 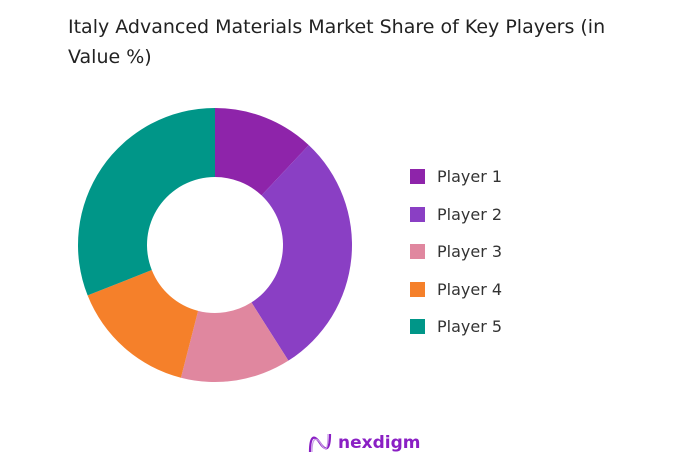 What do you see at coordinates (470, 214) in the screenshot?
I see `legend-label: Player 2` at bounding box center [470, 214].